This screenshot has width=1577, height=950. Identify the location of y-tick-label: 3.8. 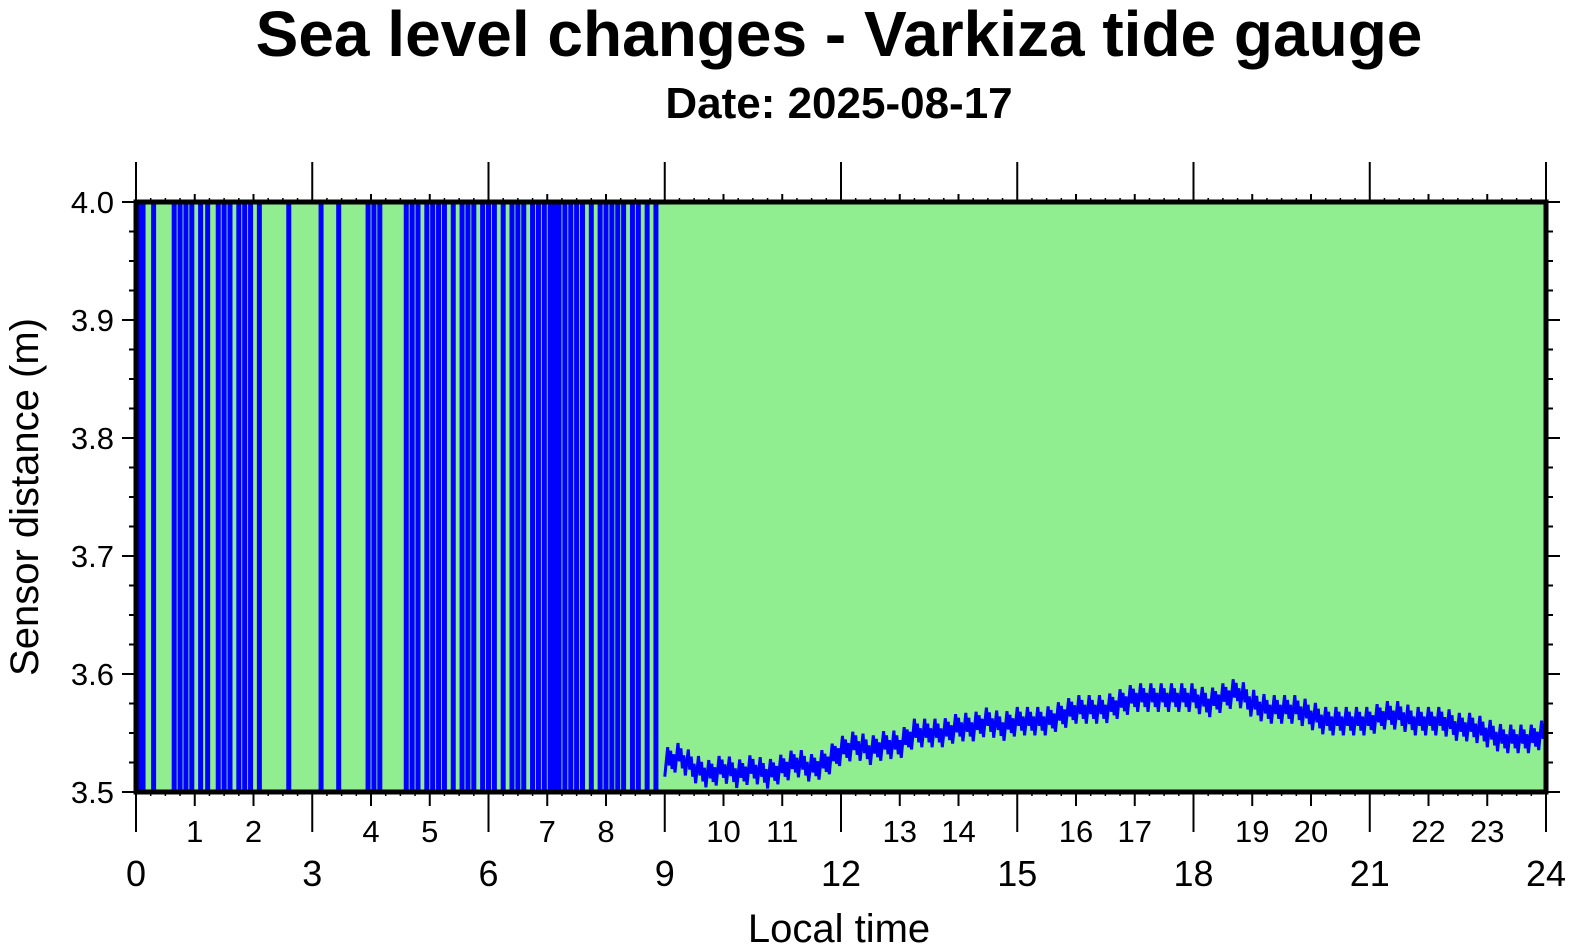
(92, 438).